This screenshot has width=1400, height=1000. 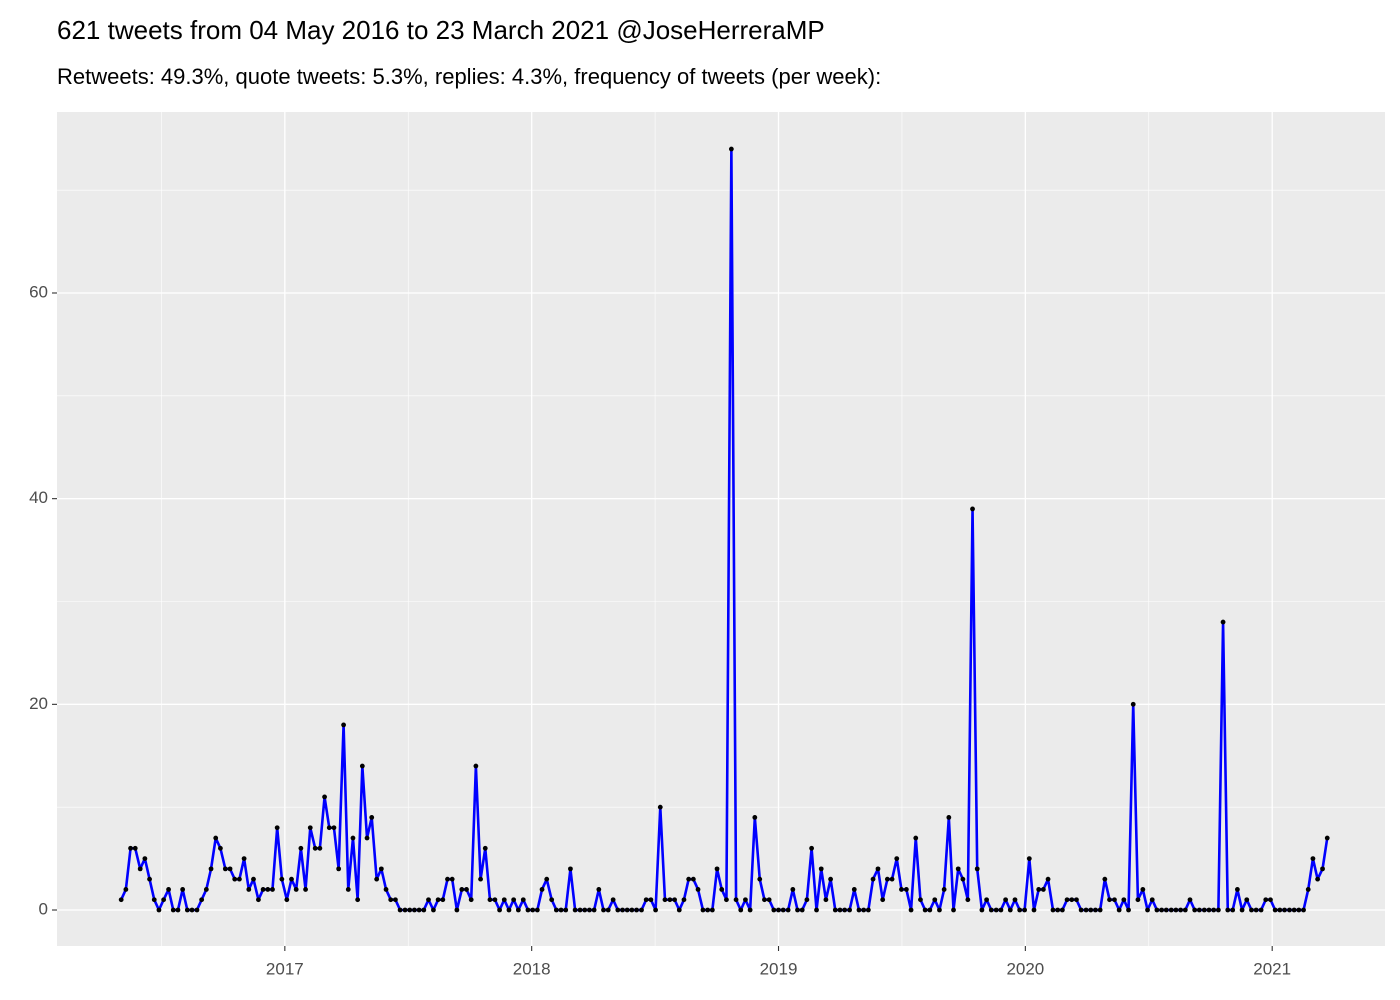 What do you see at coordinates (779, 968) in the screenshot?
I see `x-tick-label: 2019` at bounding box center [779, 968].